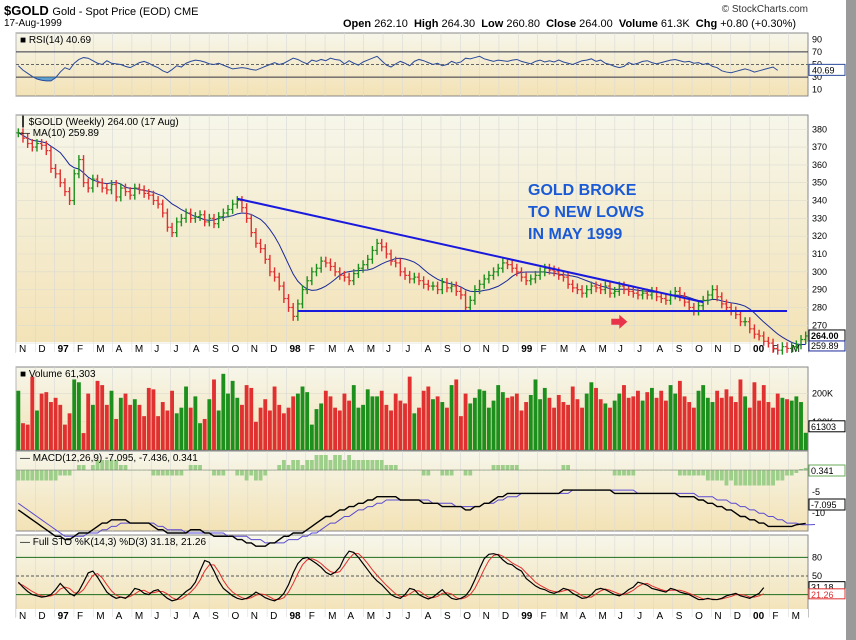  Describe the element at coordinates (26, 10) in the screenshot. I see `symbol: $GOLD` at that location.